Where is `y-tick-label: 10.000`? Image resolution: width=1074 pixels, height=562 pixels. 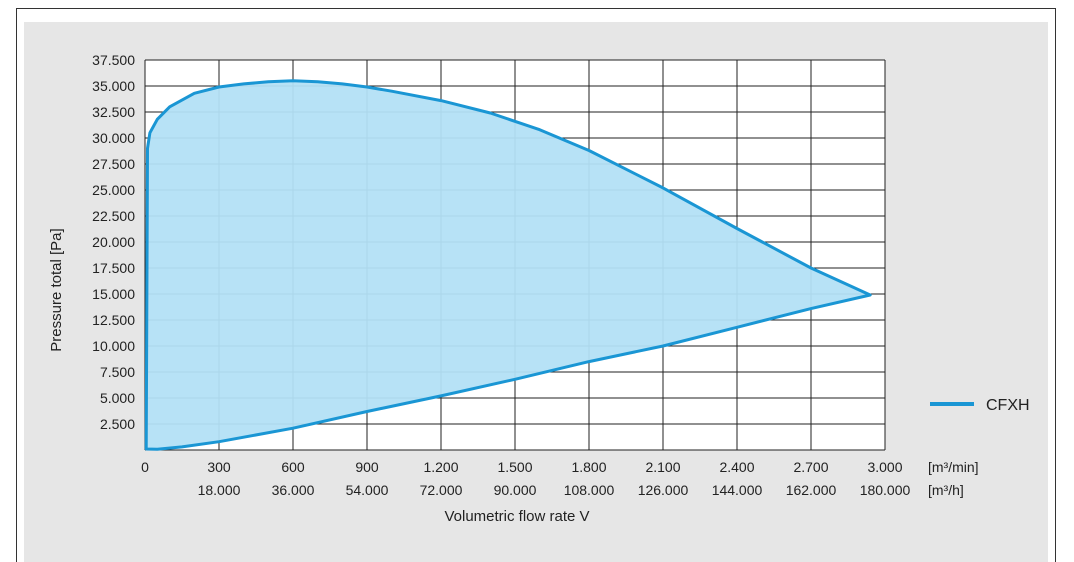
y-tick-label: 10.000 is located at coordinates (113, 346).